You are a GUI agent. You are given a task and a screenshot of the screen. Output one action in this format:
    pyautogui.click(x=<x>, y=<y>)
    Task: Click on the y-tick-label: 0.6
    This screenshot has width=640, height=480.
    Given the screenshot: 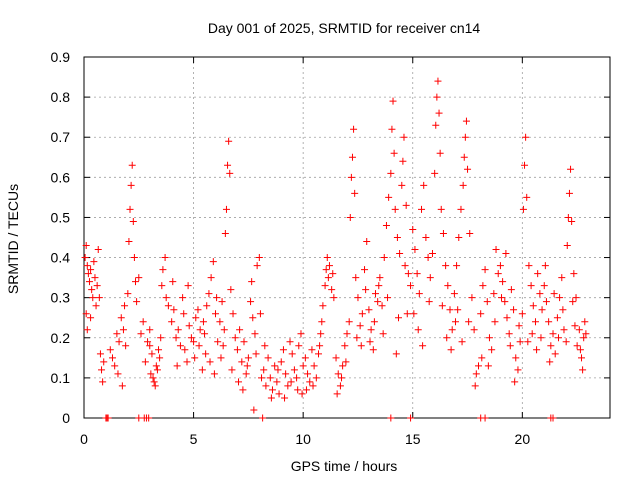 What is the action you would take?
    pyautogui.click(x=61, y=177)
    